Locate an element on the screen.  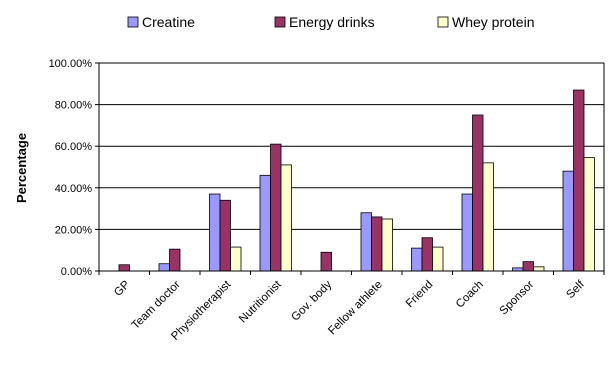
y-tick-label: 60.00% is located at coordinates (74, 147).